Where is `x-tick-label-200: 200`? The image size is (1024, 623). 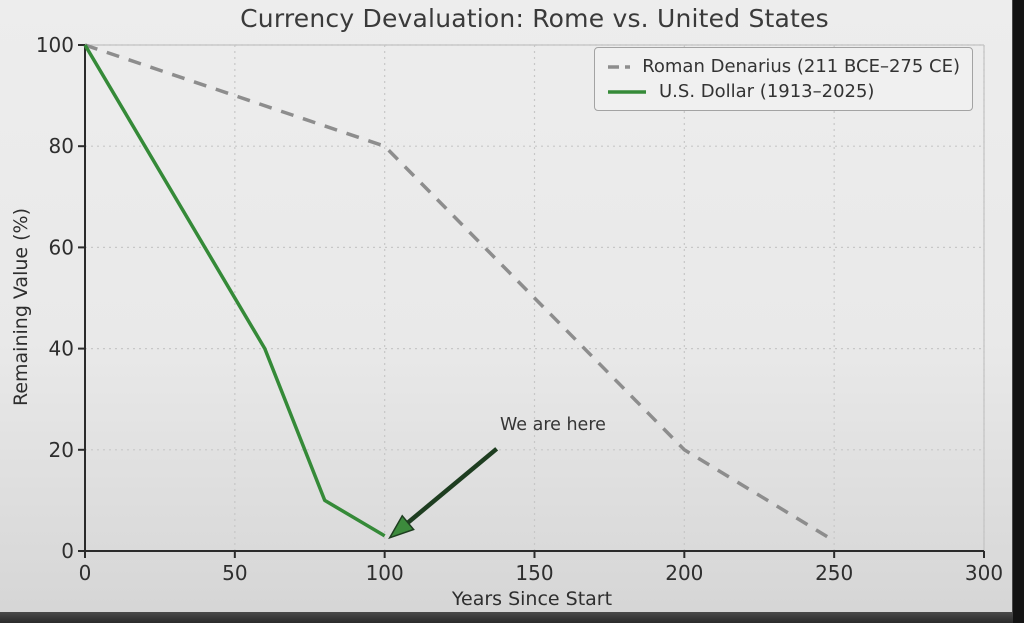
x-tick-label-200: 200 is located at coordinates (684, 573).